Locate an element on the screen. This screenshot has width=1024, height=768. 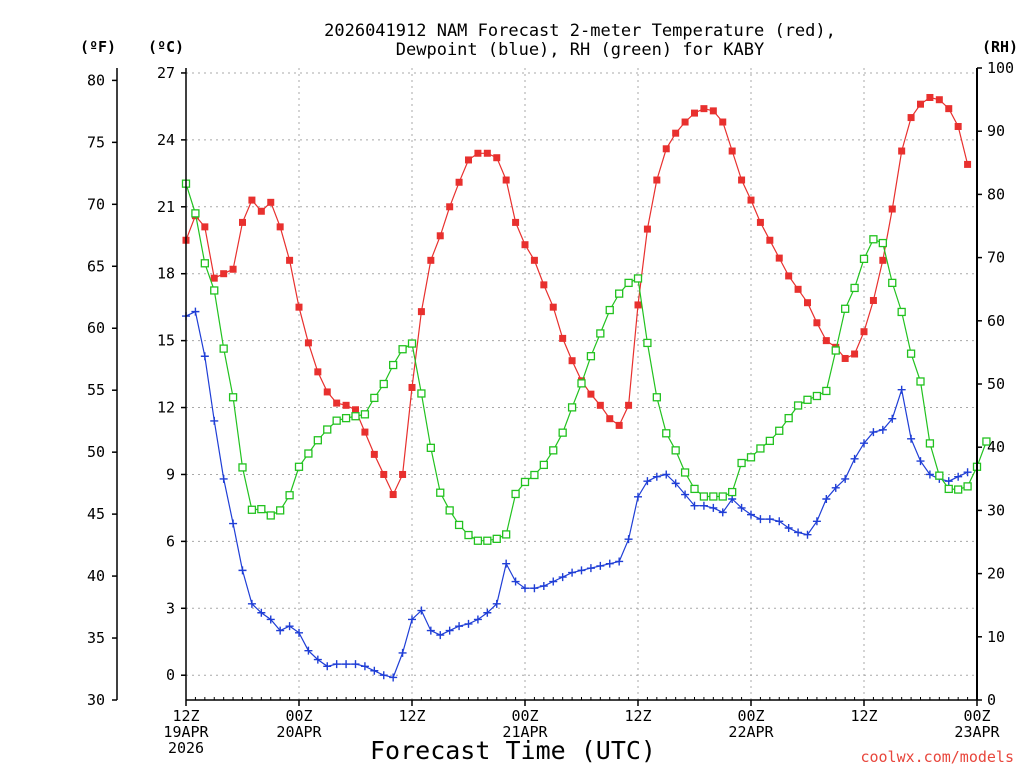
fahrenheit-tick-label: 60 is located at coordinates (96, 328).